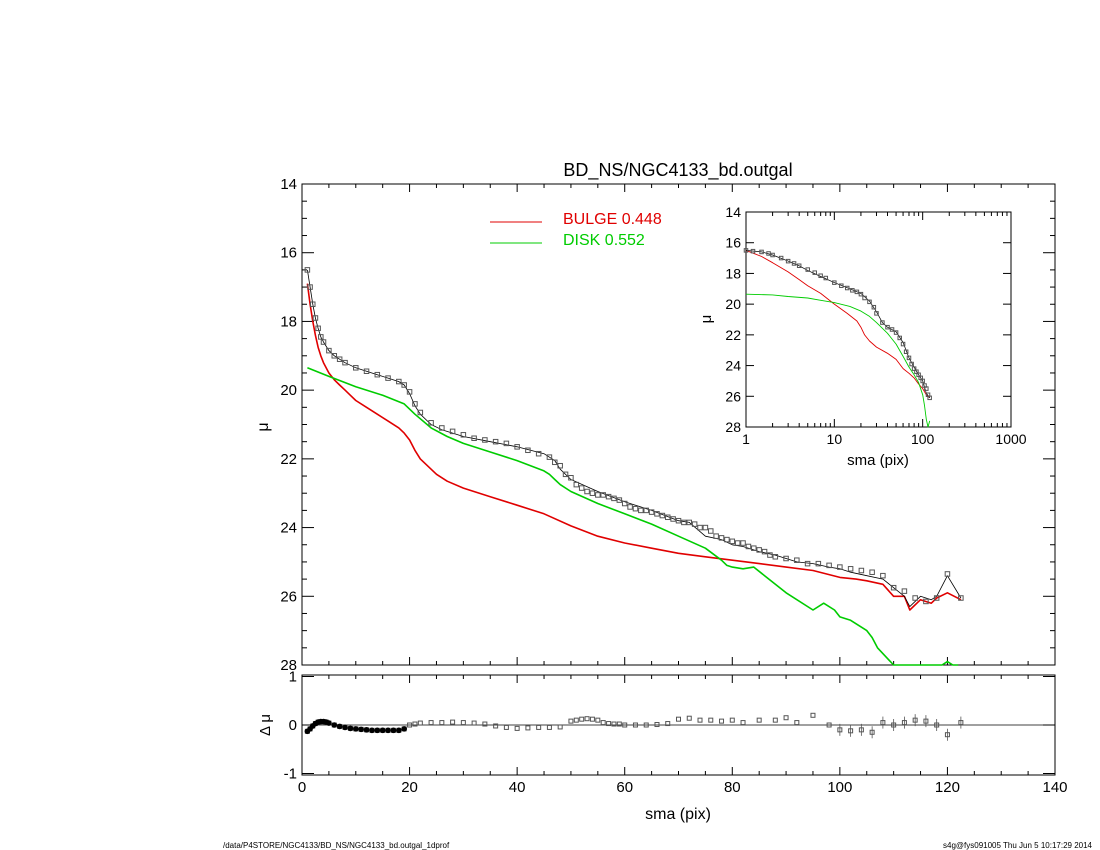 Image resolution: width=1100 pixels, height=850 pixels. I want to click on x-tick-label: 1, so click(746, 439).